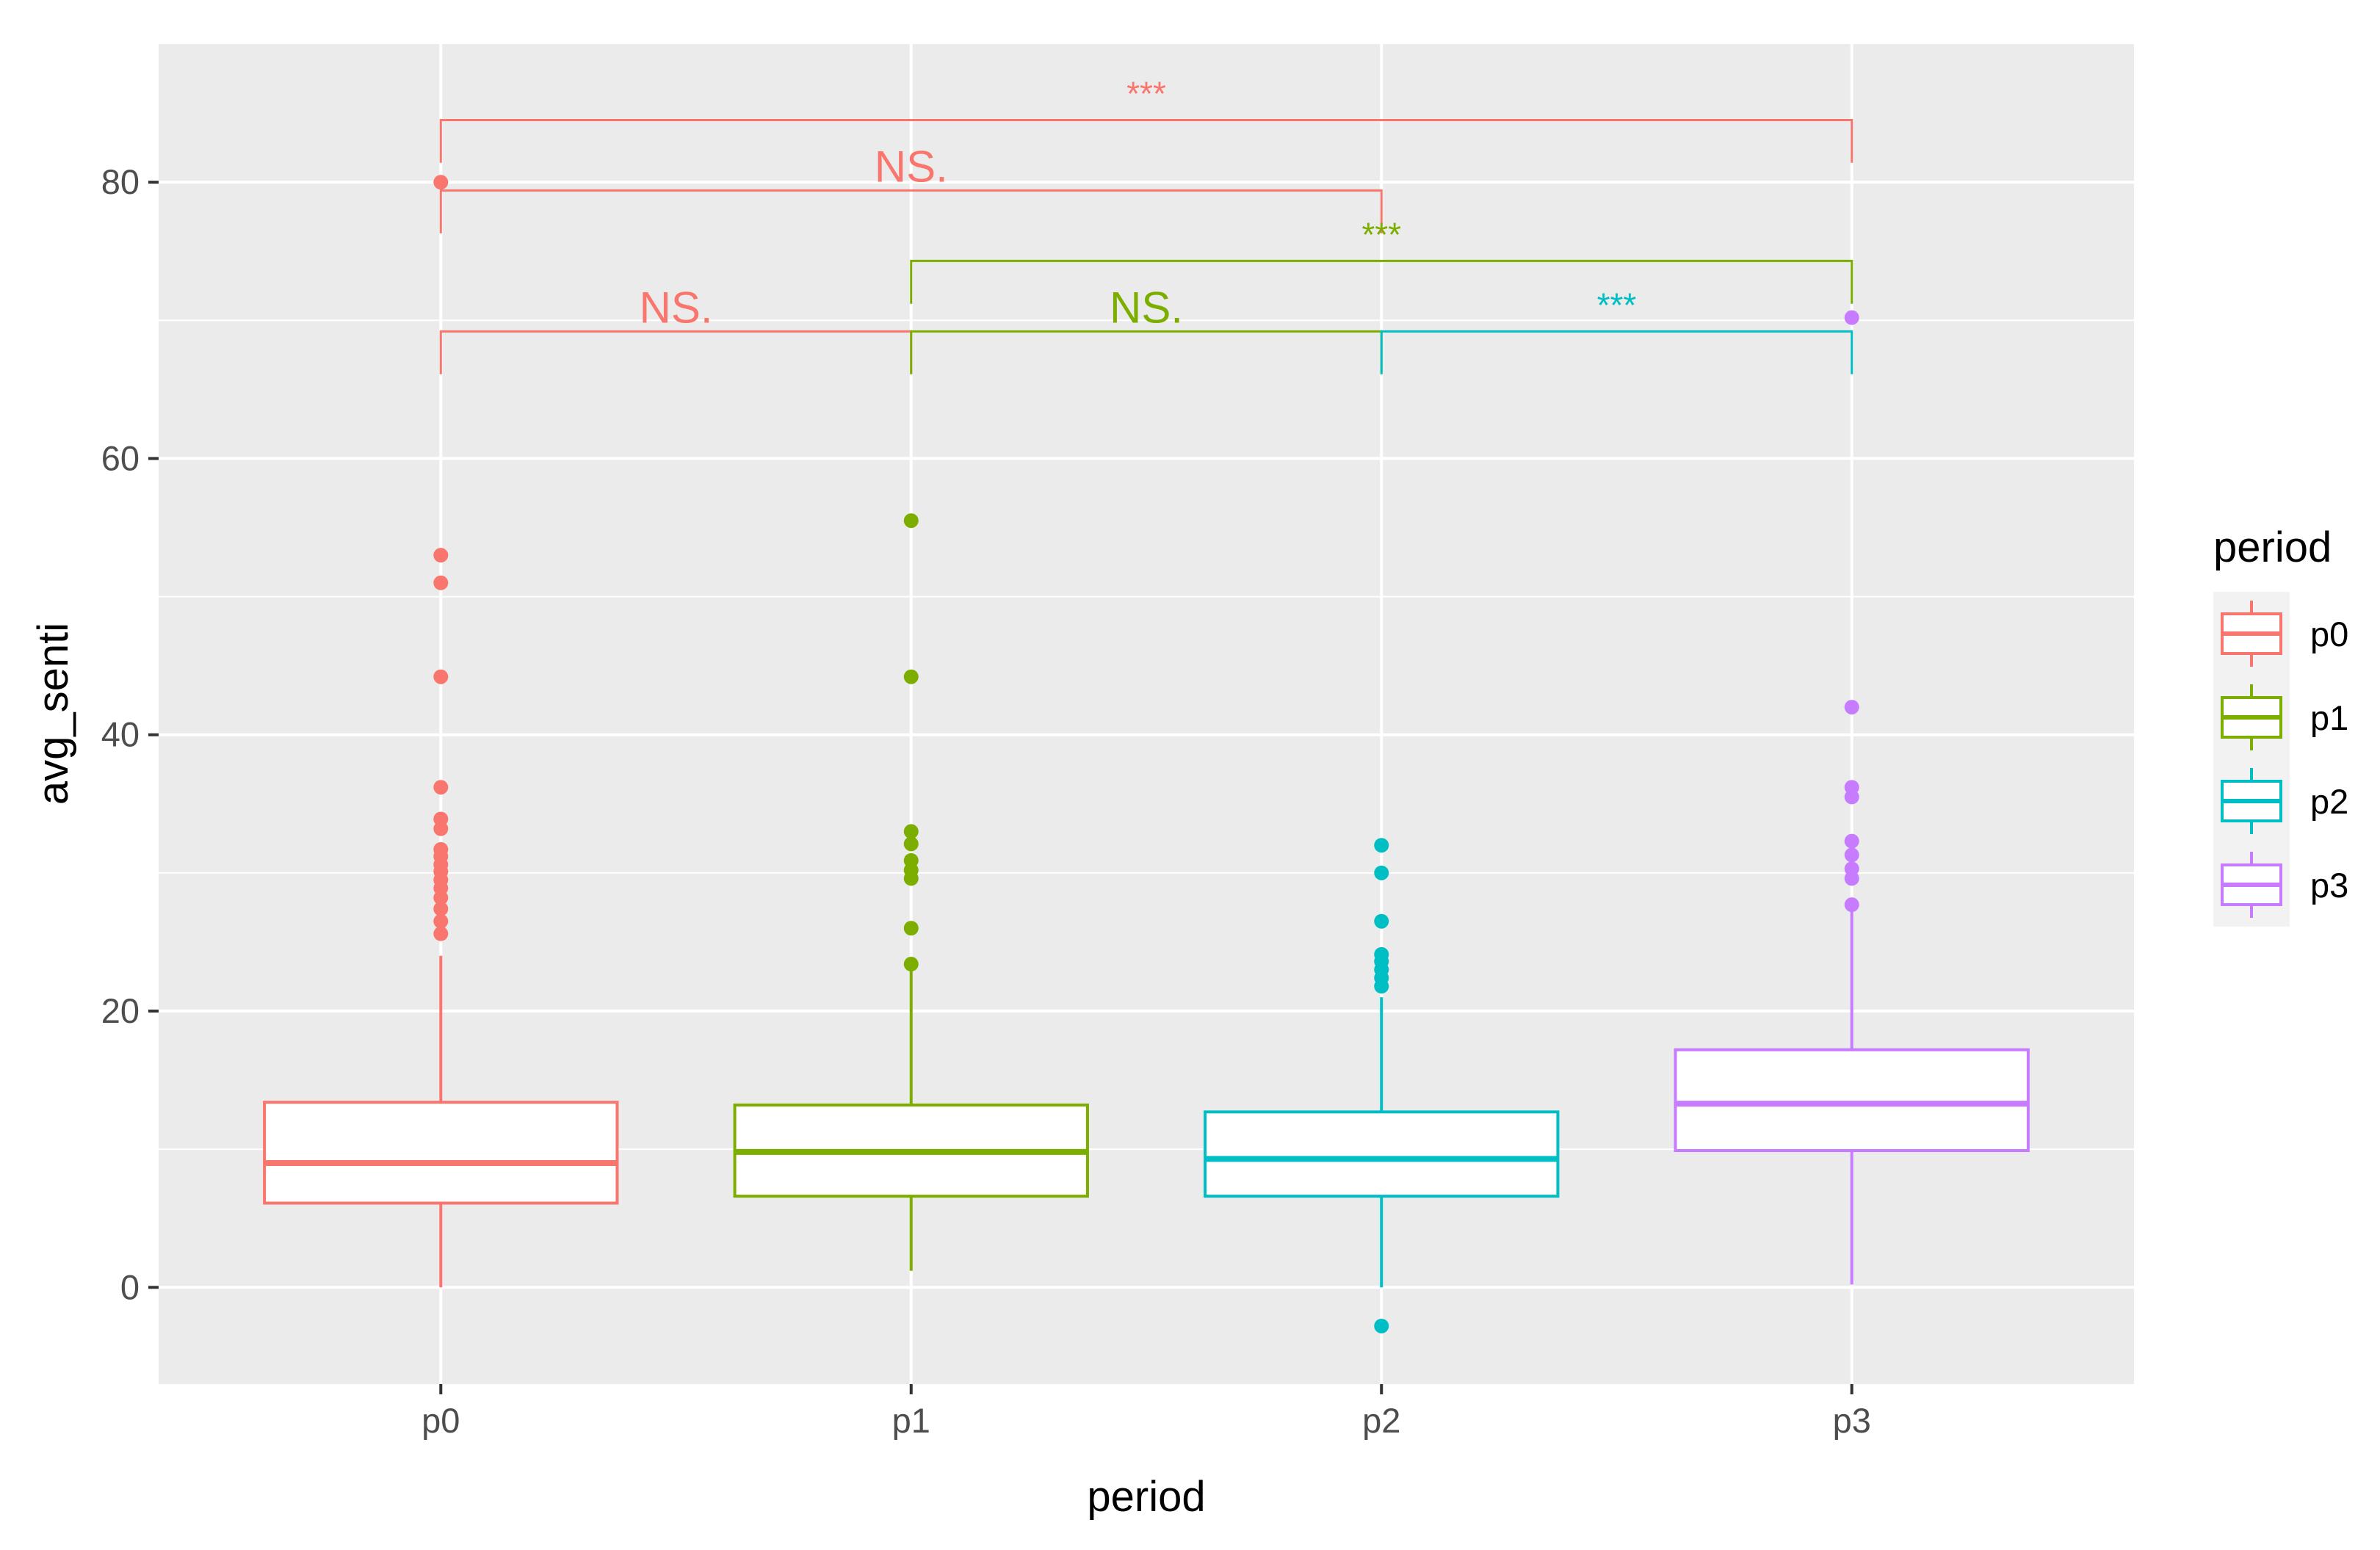  Describe the element at coordinates (911, 1420) in the screenshot. I see `x-tick-label: p1` at that location.